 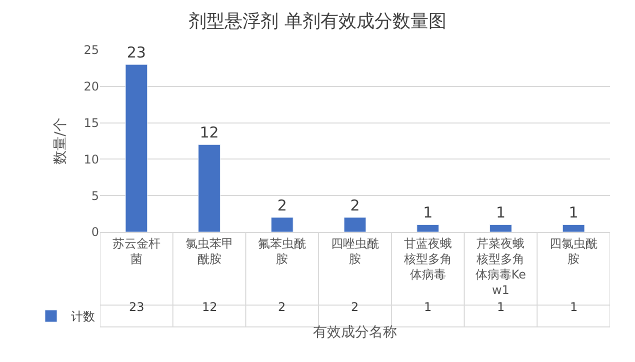 What do you see at coordinates (91, 50) in the screenshot?
I see `y-tick-label: 25` at bounding box center [91, 50].